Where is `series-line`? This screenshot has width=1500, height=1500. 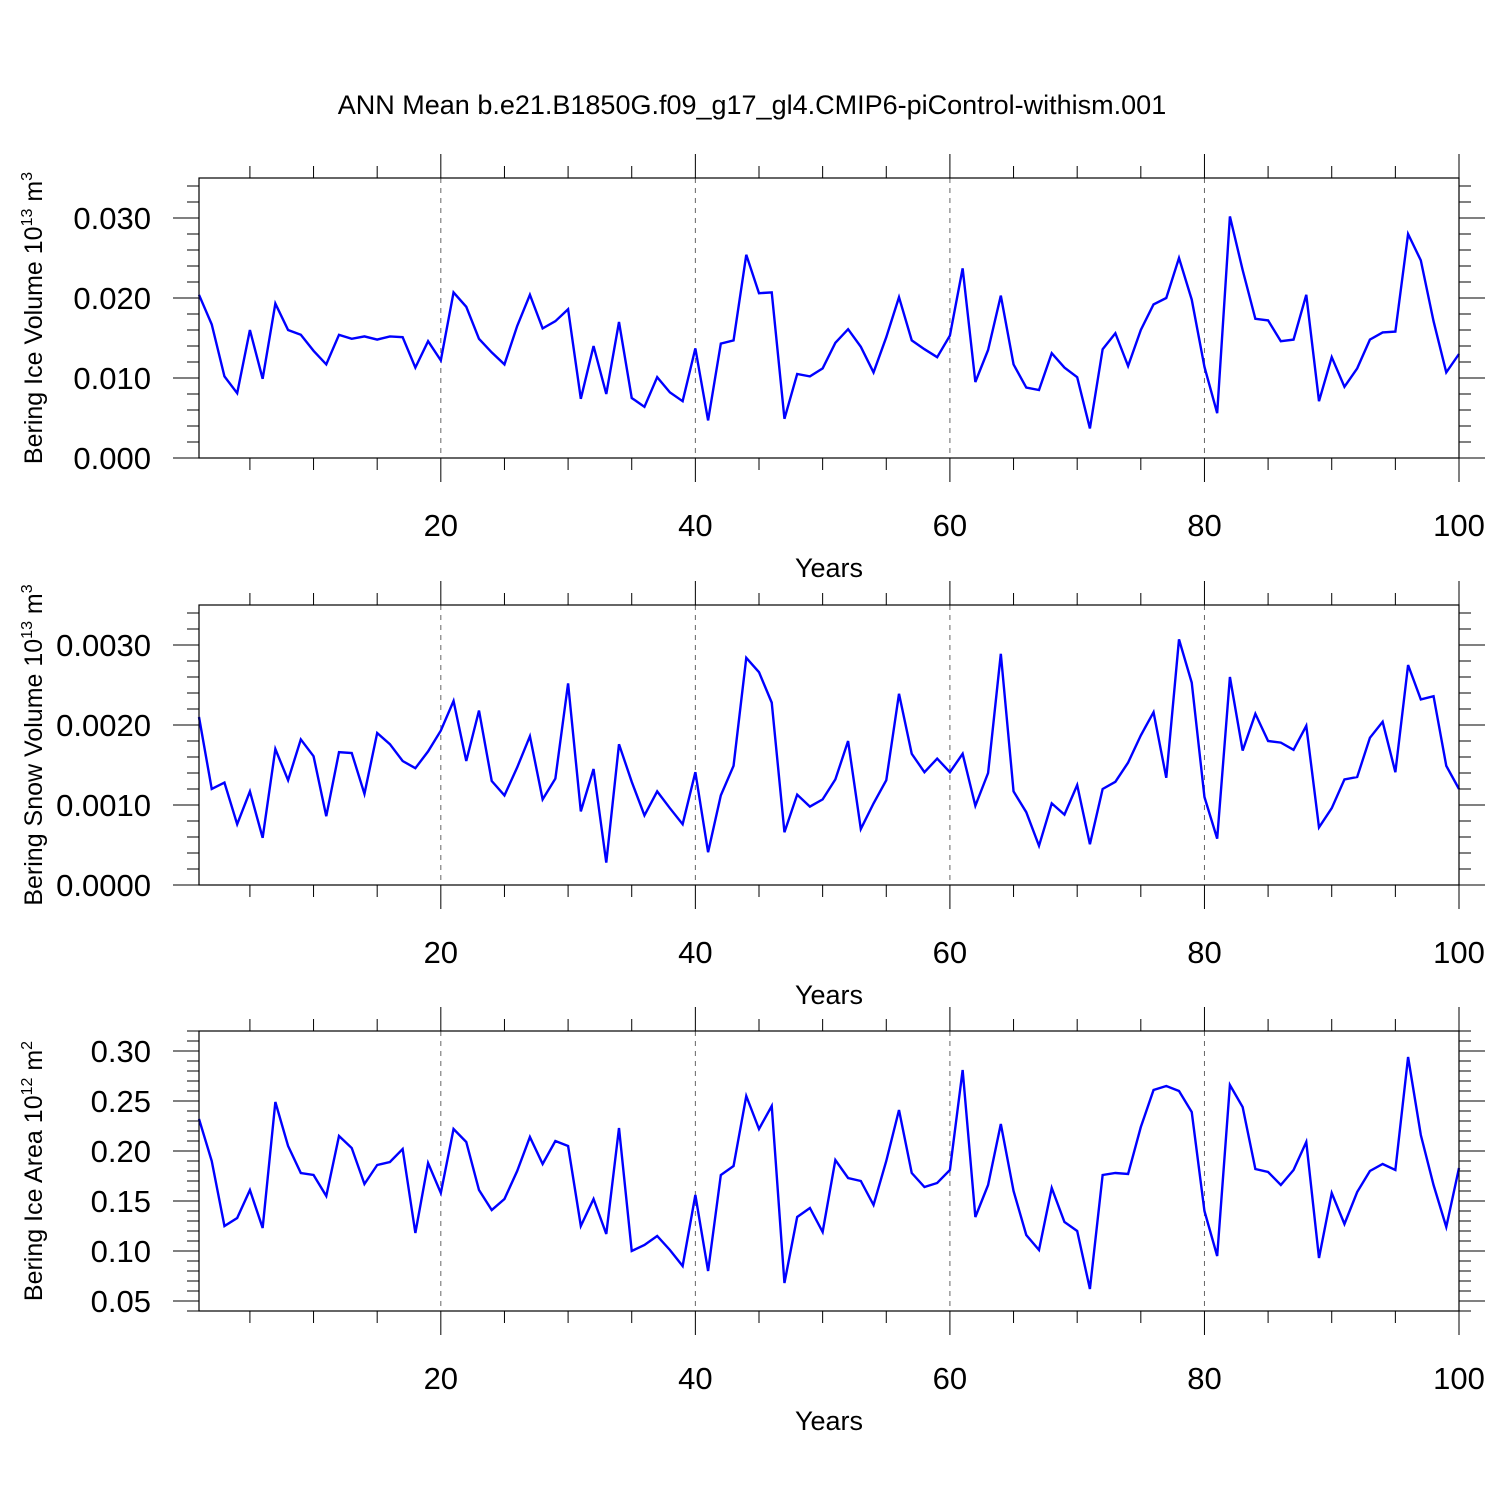
series-line is located at coordinates (829, 1173).